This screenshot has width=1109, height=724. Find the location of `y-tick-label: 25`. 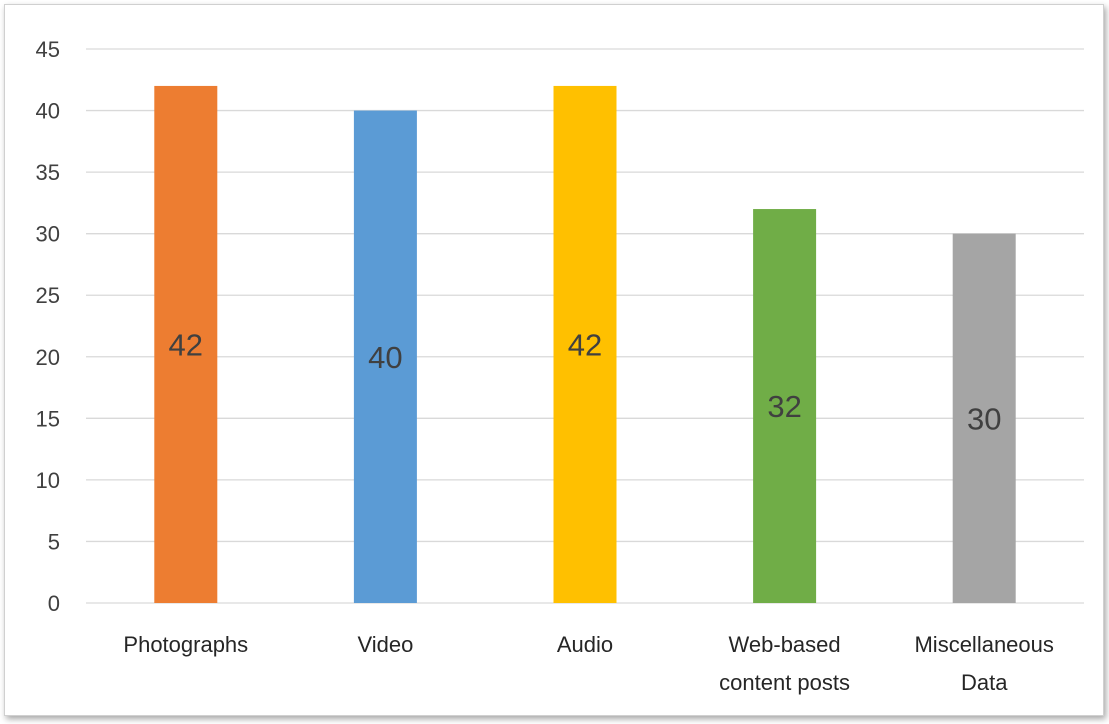

y-tick-label: 25 is located at coordinates (48, 295).